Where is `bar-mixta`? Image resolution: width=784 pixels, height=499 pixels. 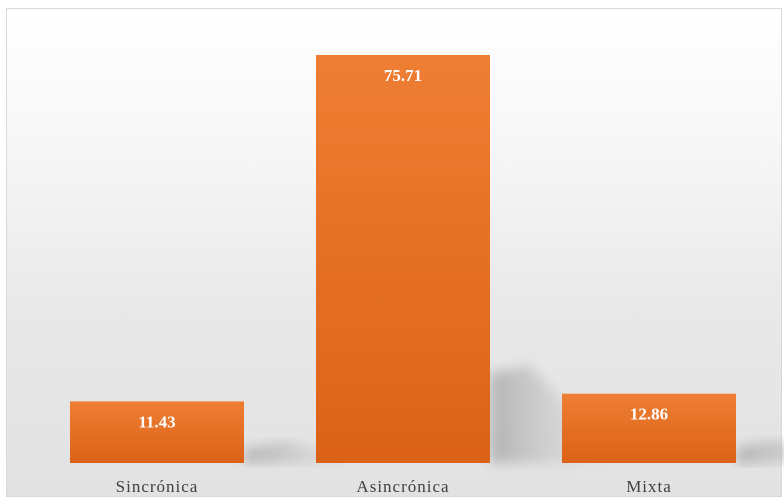 bar-mixta is located at coordinates (649, 428).